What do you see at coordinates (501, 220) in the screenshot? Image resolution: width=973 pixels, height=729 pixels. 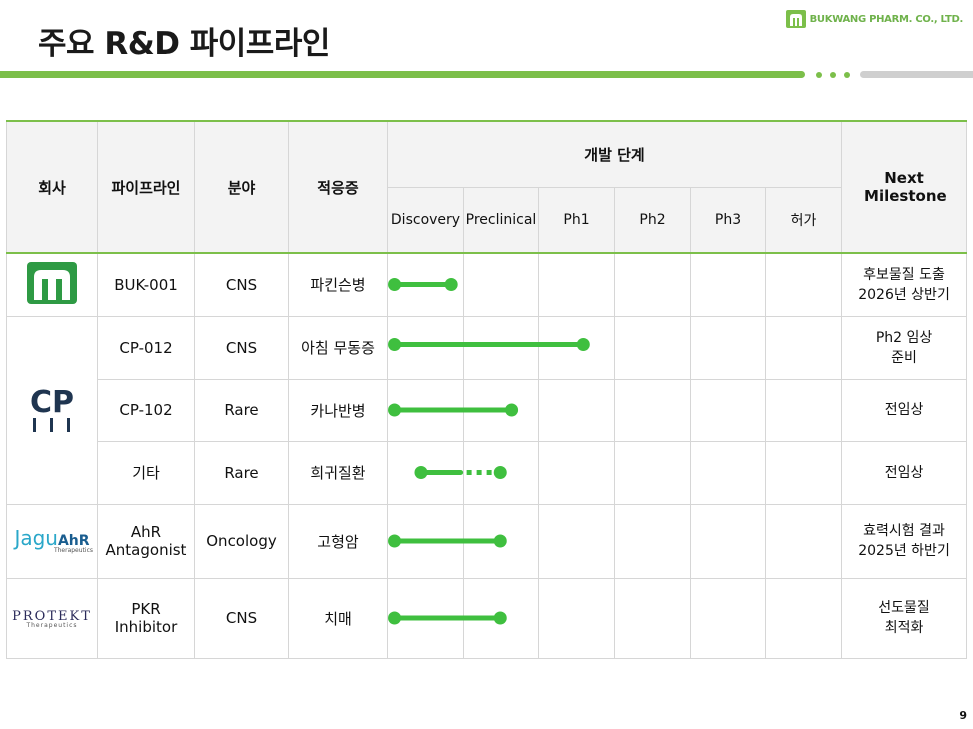 I see `stage-header: Preclinical` at bounding box center [501, 220].